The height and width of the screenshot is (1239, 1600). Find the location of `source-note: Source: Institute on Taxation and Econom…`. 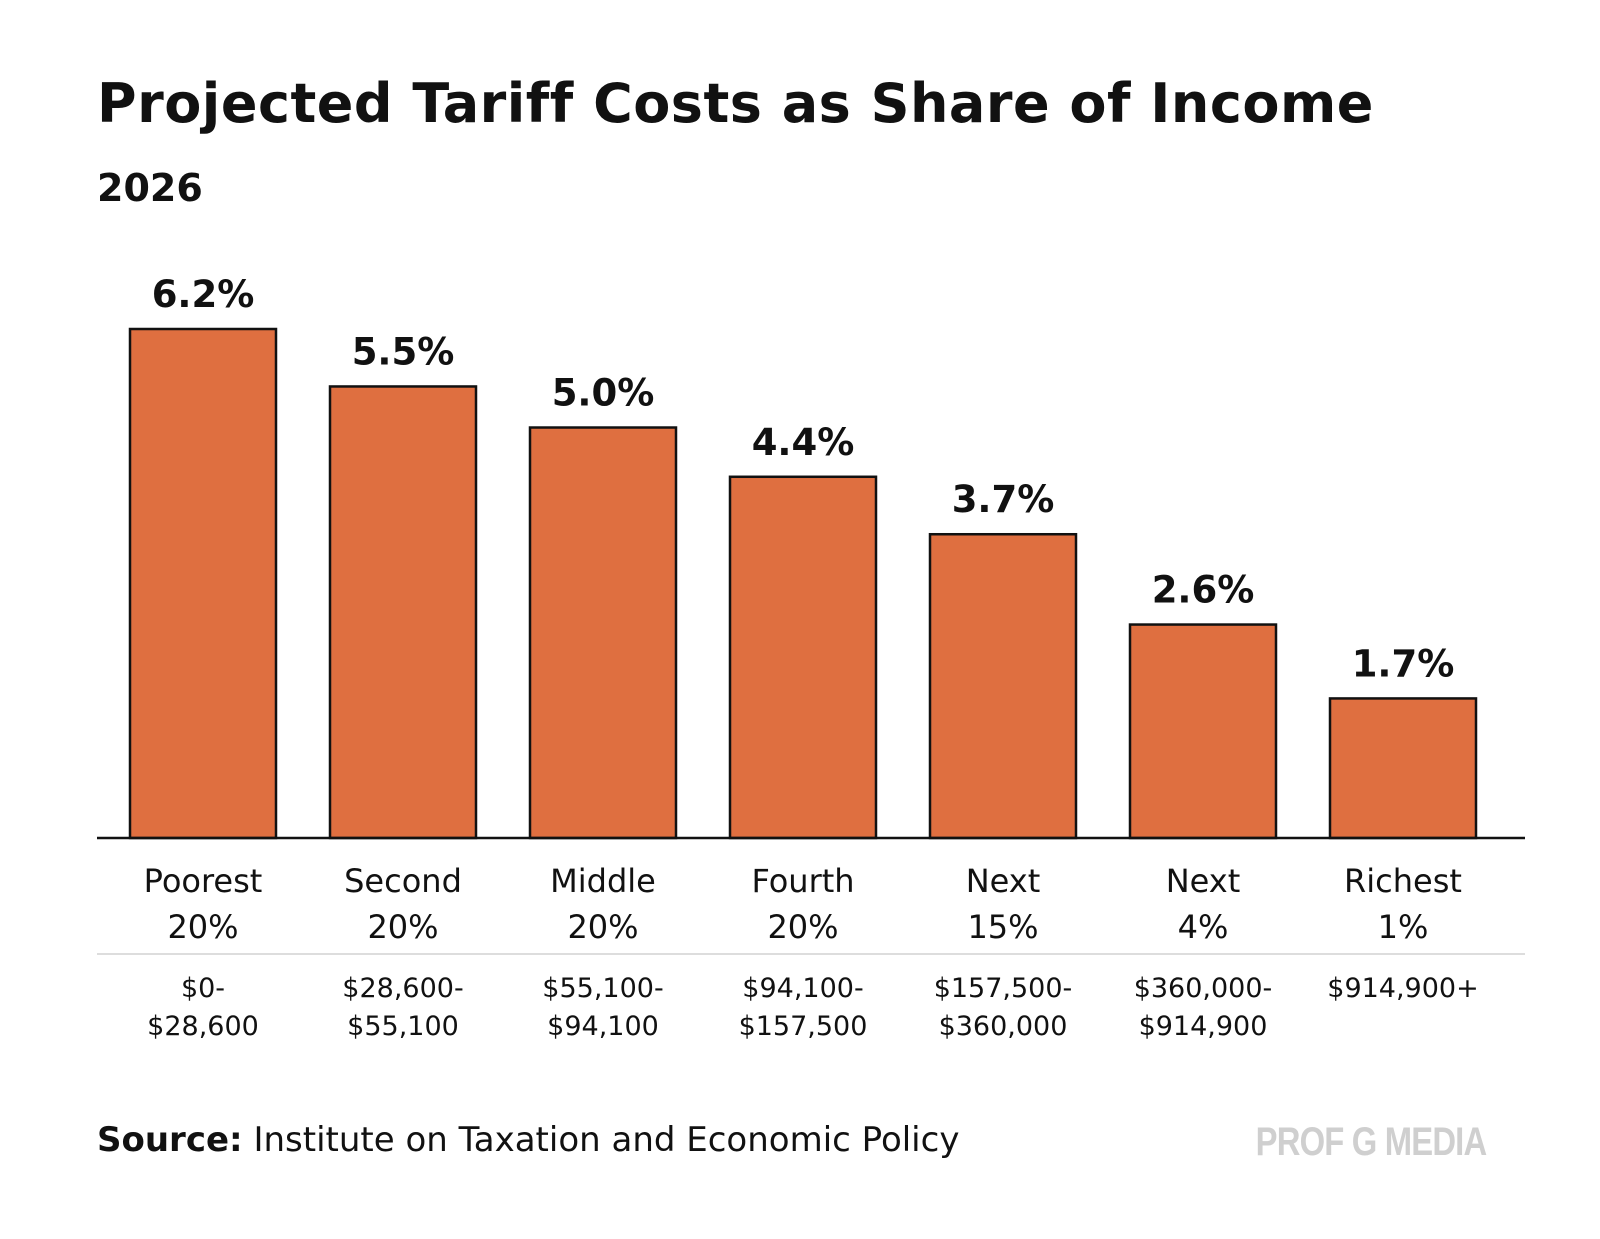

source-note: Source: Institute on Taxation and Econom… is located at coordinates (528, 1140).